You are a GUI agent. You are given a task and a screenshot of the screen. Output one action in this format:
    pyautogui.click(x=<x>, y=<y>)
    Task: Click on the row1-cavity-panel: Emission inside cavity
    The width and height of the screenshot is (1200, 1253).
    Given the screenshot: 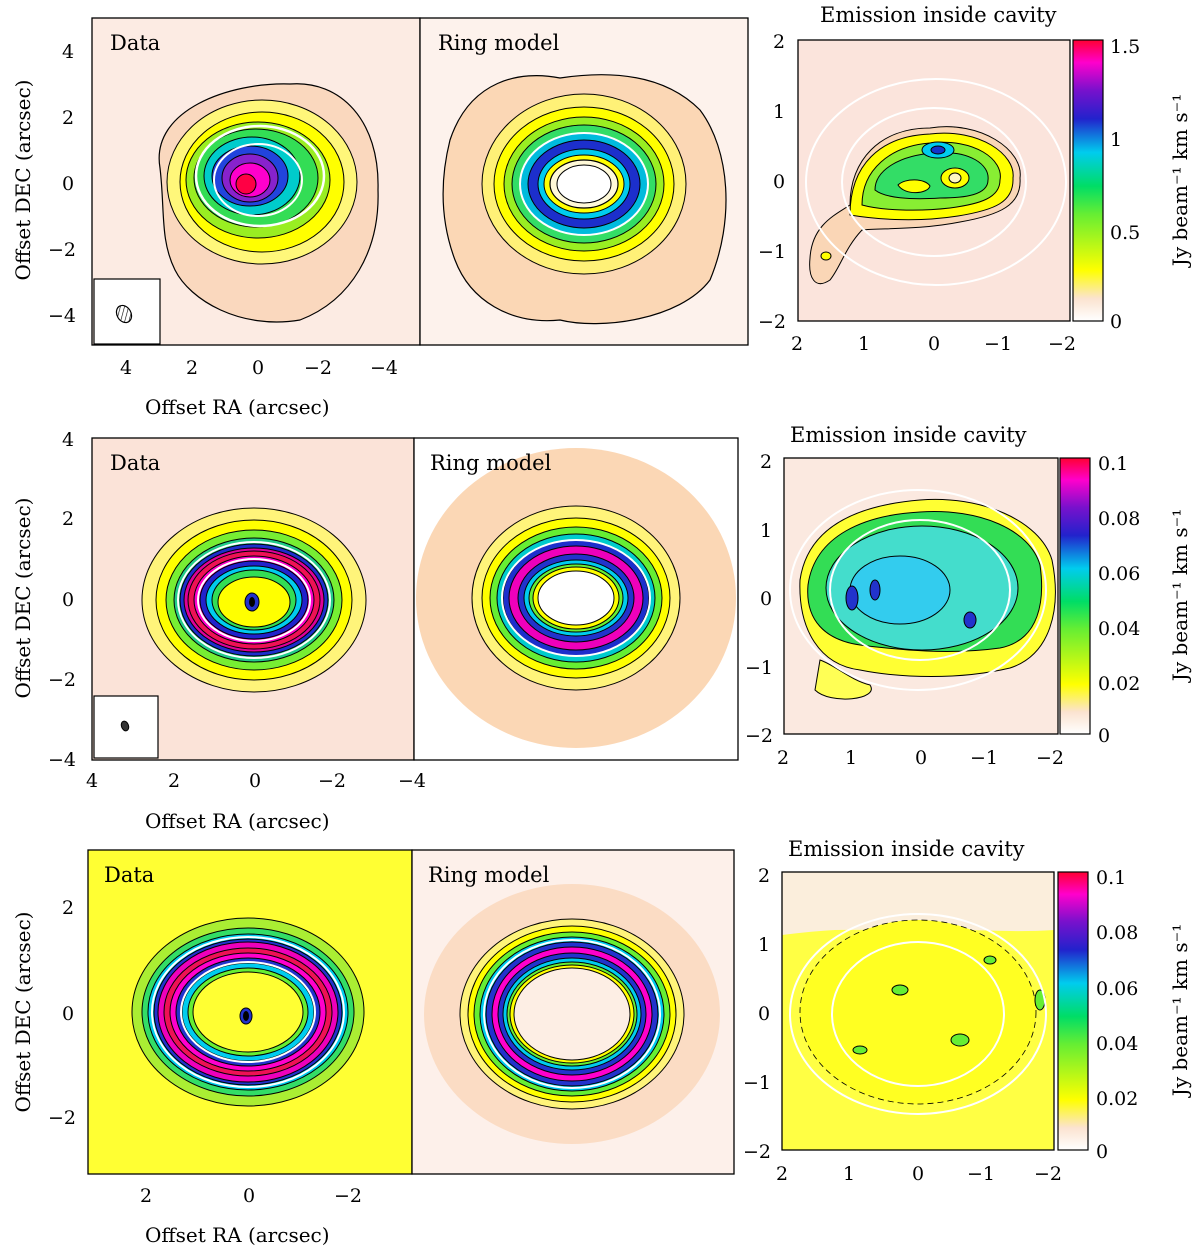 What is the action you would take?
    pyautogui.click(x=934, y=162)
    